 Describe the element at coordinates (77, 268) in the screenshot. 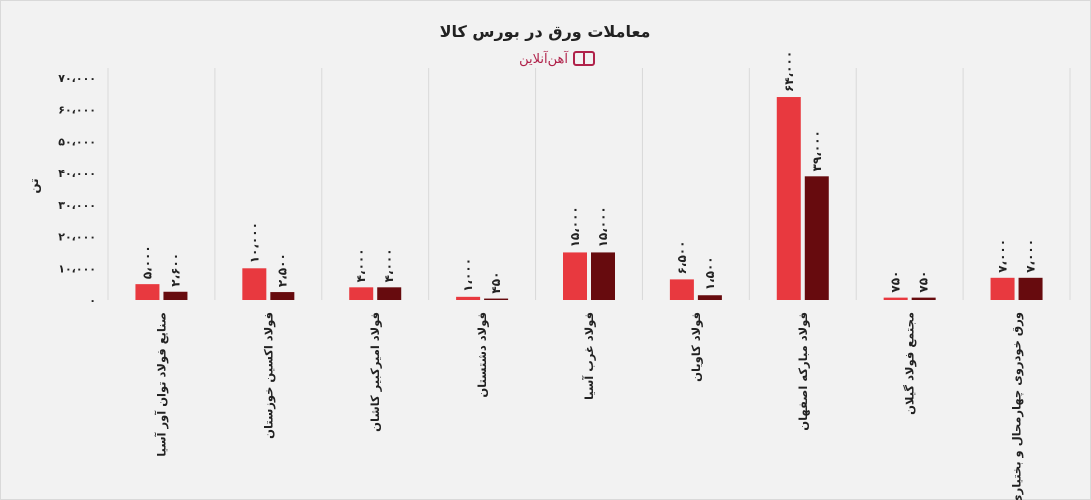

I see `y-tick-label: ۱۰،۰۰۰` at that location.